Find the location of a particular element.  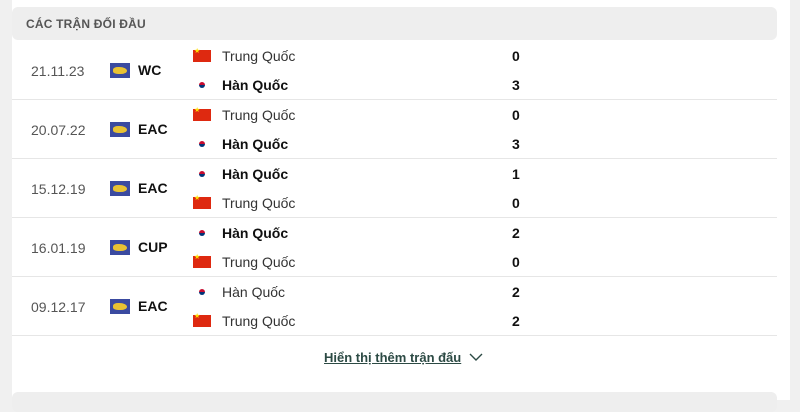

competition-label: WC is located at coordinates (150, 70).